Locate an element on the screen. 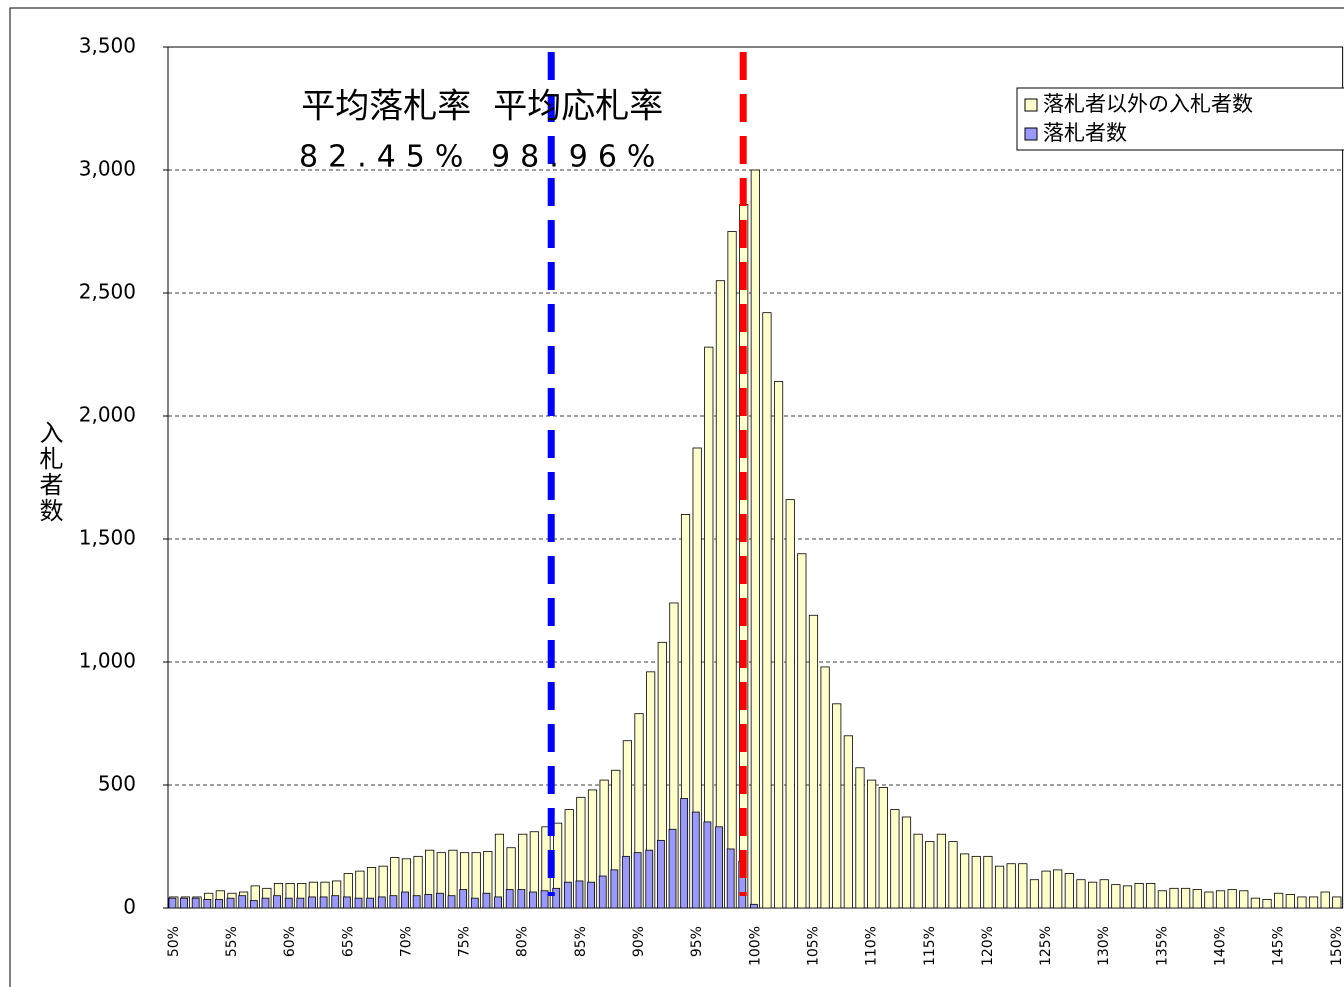 The width and height of the screenshot is (1344, 987). legend-label: 落札者数 is located at coordinates (1085, 133).